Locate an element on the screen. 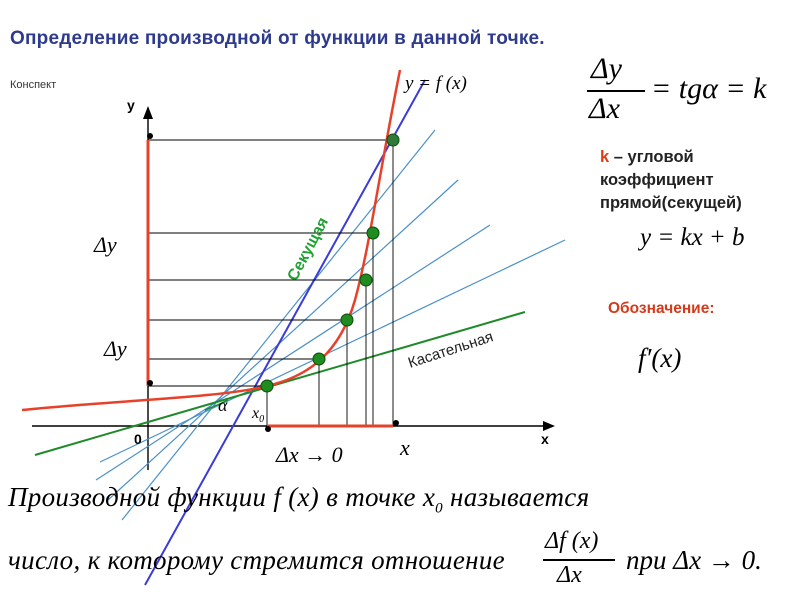  angle-arc is located at coordinates (216, 405).